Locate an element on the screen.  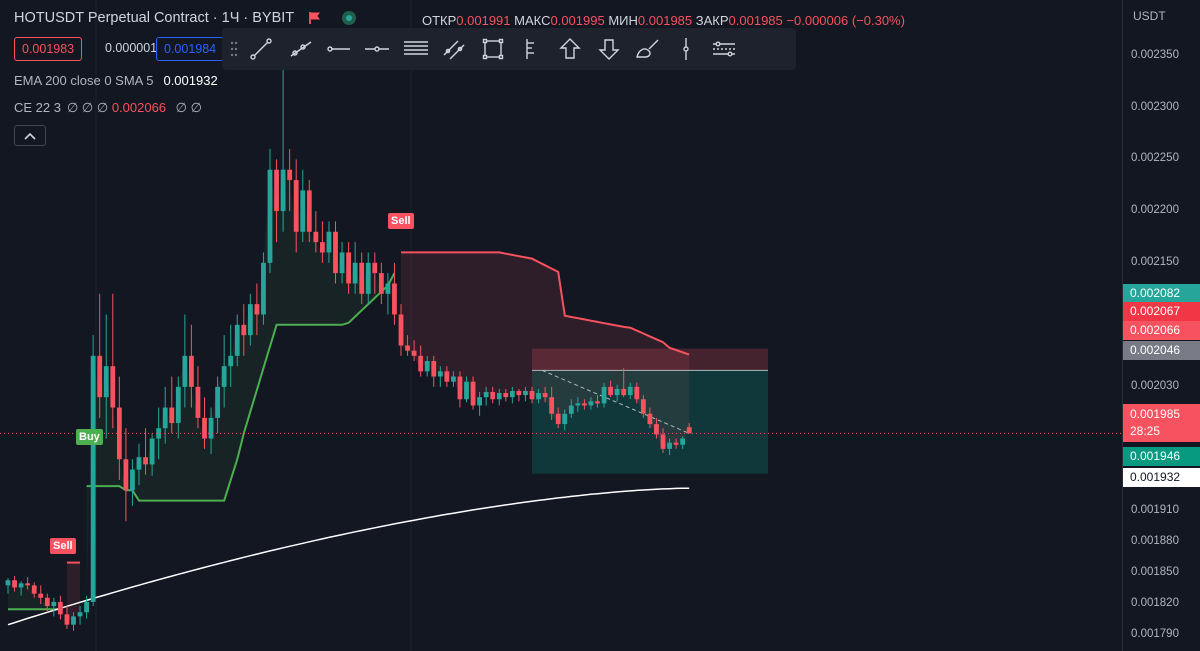
ema-legend: EMA 200 close 0 SMA 5 0.001932 is located at coordinates (116, 80).